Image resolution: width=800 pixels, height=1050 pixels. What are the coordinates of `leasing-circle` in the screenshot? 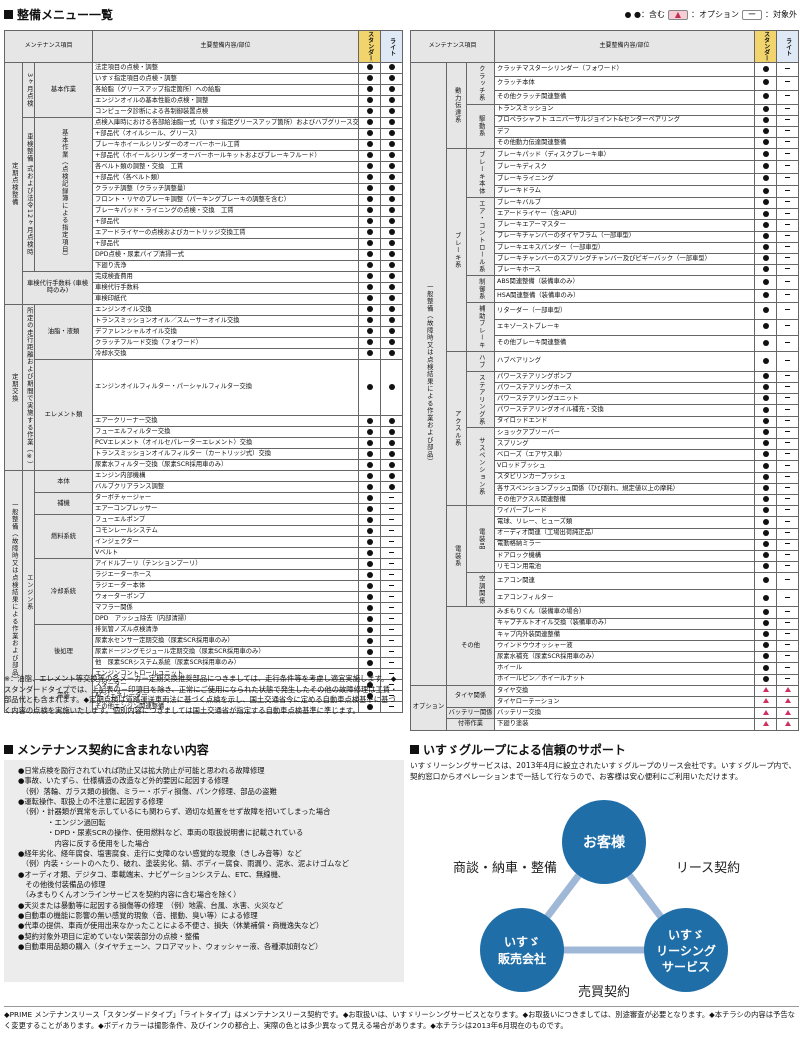 It's located at (686, 950).